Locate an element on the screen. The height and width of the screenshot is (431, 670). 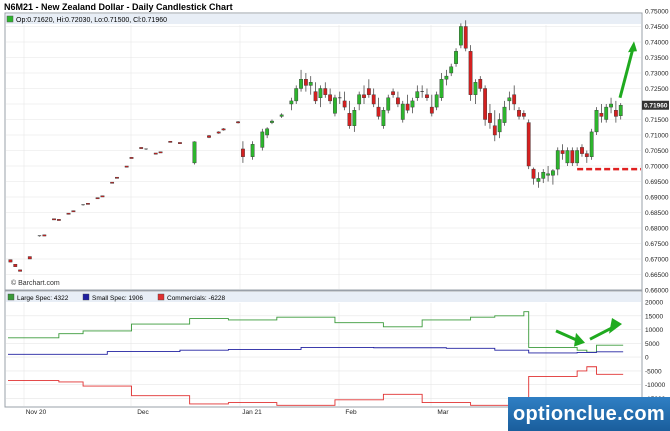
x-tick-label: Mar is located at coordinates (443, 412).